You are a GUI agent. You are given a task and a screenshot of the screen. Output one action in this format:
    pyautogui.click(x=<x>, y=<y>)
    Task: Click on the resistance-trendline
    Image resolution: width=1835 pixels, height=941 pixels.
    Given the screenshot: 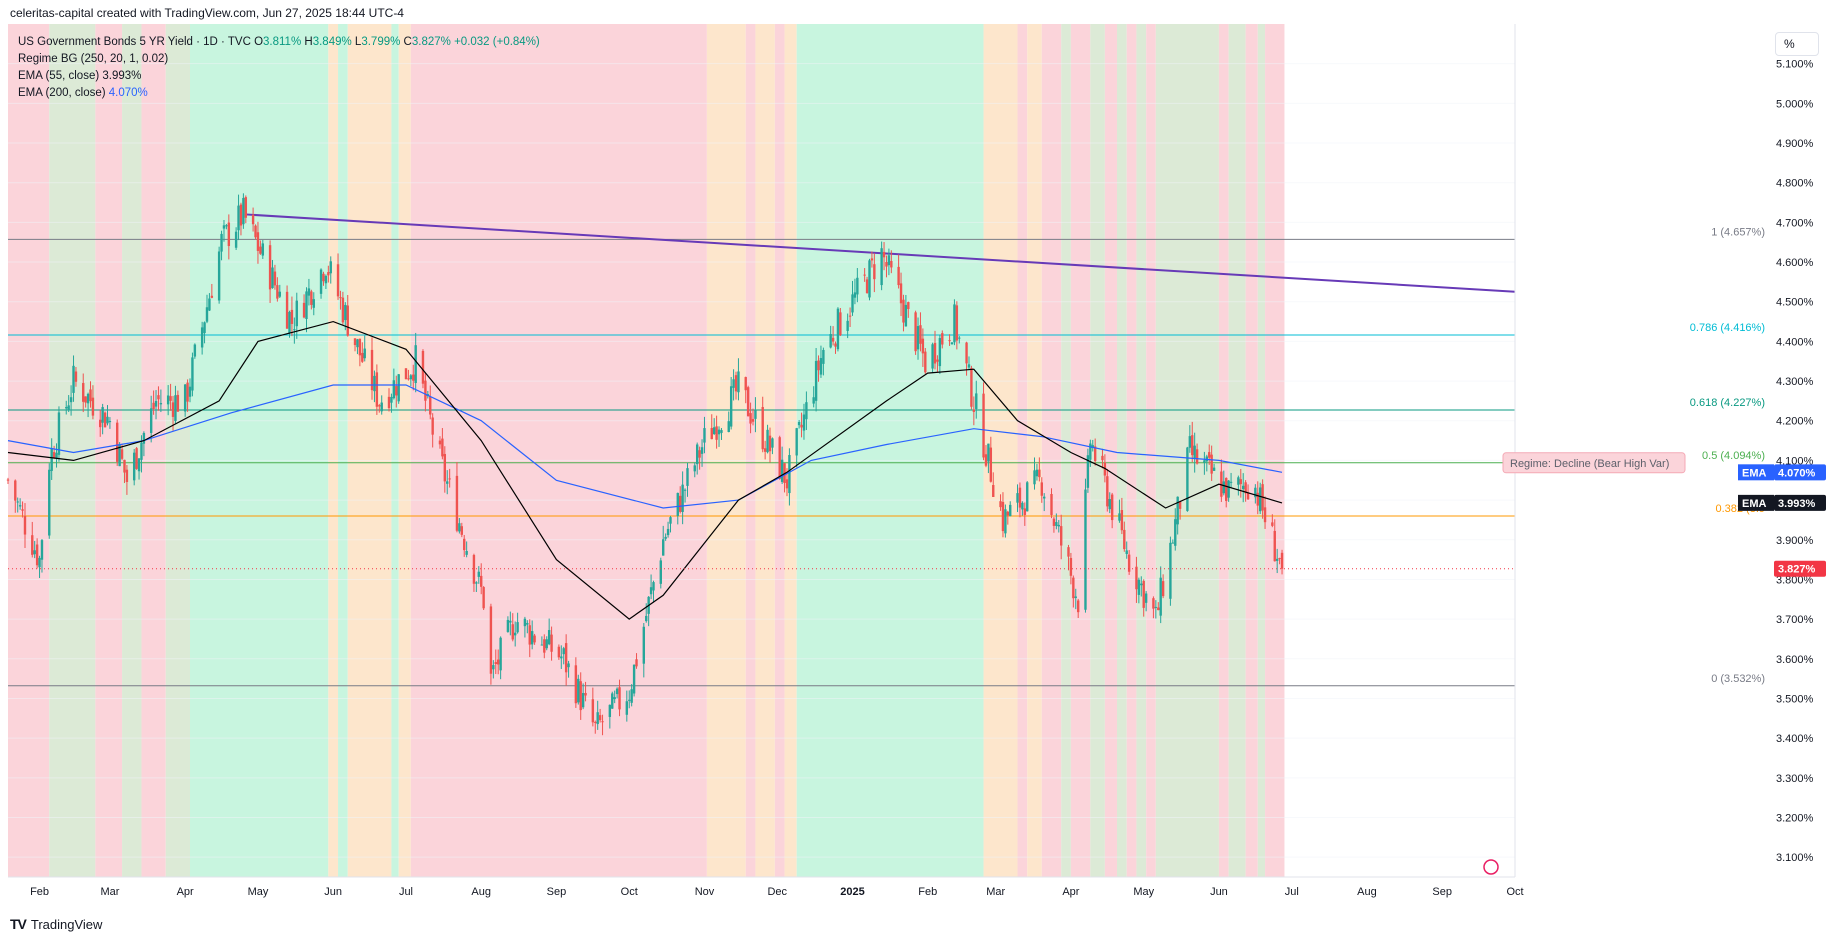 What is the action you would take?
    pyautogui.click(x=880, y=253)
    